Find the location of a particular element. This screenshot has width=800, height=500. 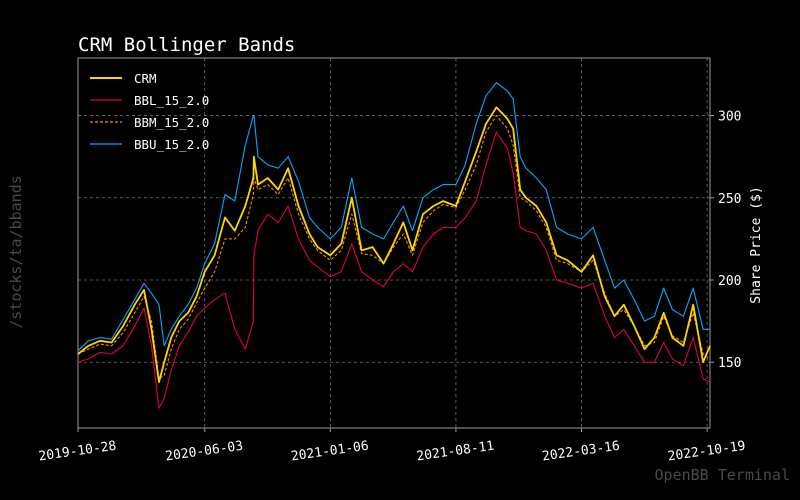

y-tick-label: 250 is located at coordinates (729, 199).